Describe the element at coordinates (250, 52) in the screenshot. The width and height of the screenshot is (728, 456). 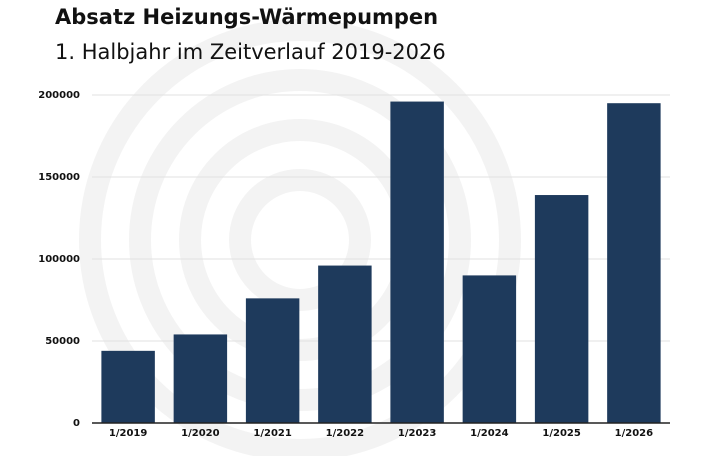
I see `chart-subtitle: 1. Halbjahr im Zeitverlauf 2019-2026` at that location.